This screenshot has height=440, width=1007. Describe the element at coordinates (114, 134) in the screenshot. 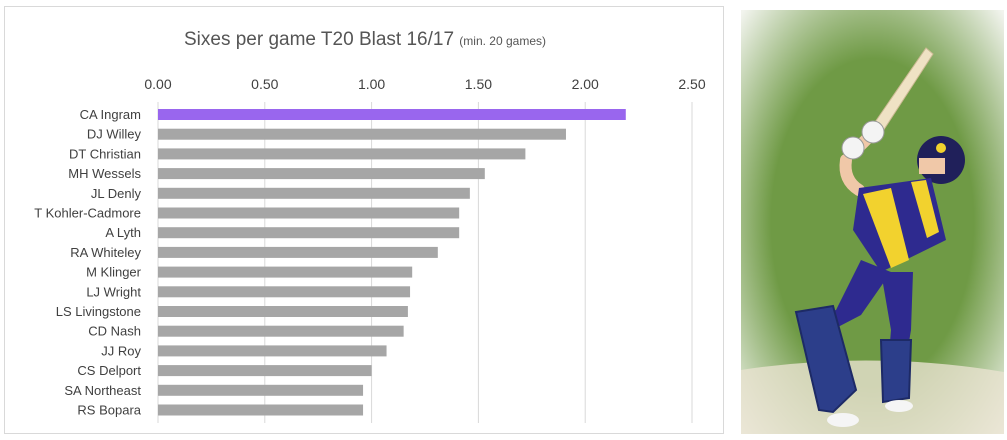

I see `category-label: DJ Willey` at that location.